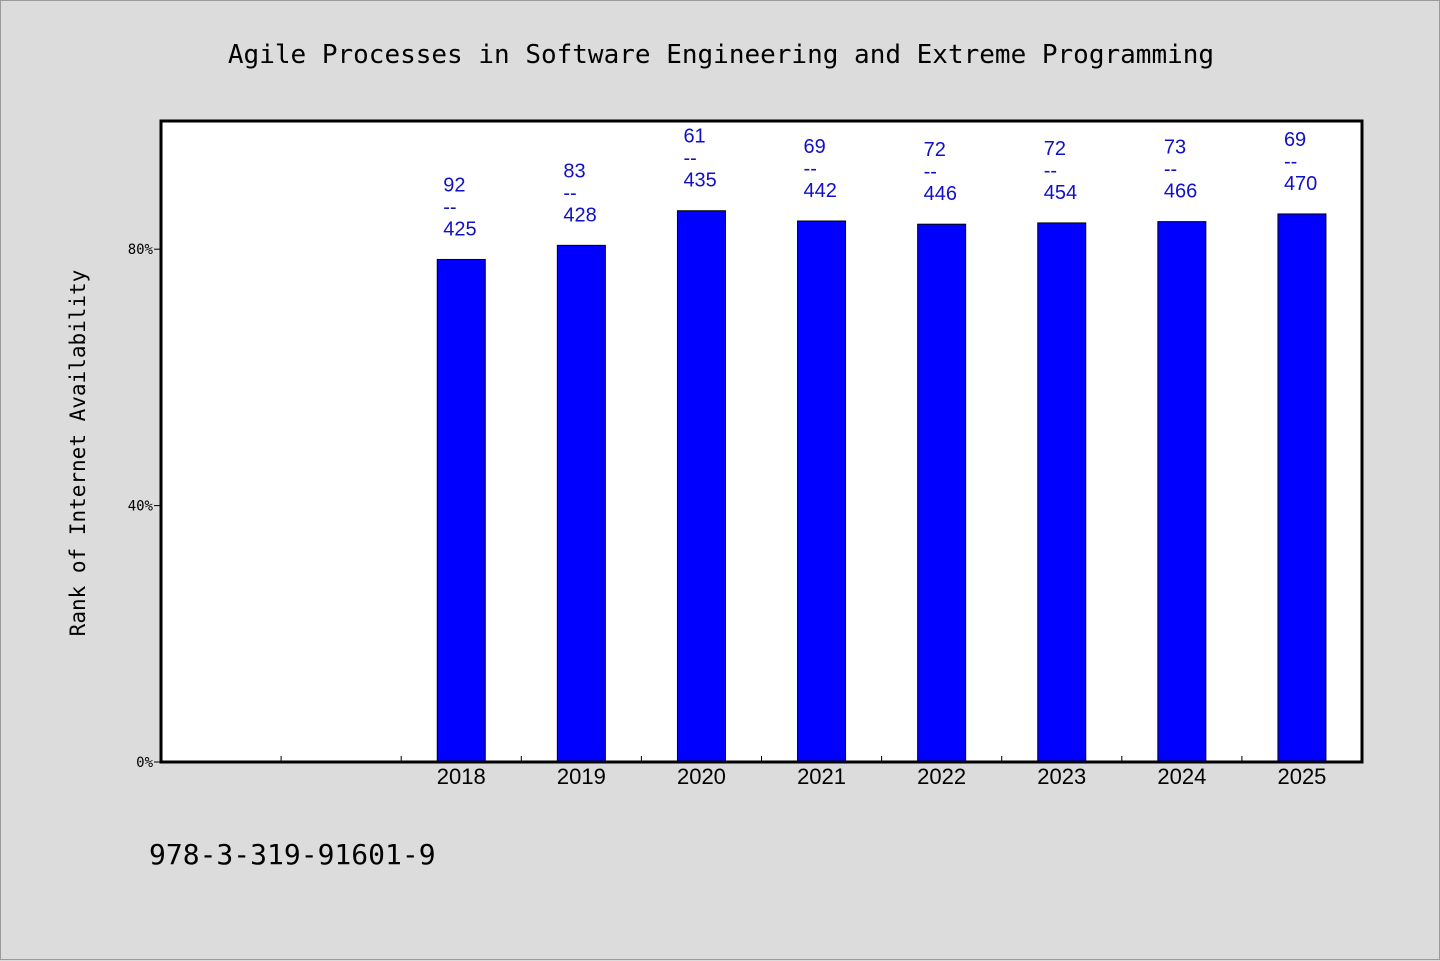 This screenshot has height=961, width=1440. I want to click on x-tick-label: 2020, so click(701, 776).